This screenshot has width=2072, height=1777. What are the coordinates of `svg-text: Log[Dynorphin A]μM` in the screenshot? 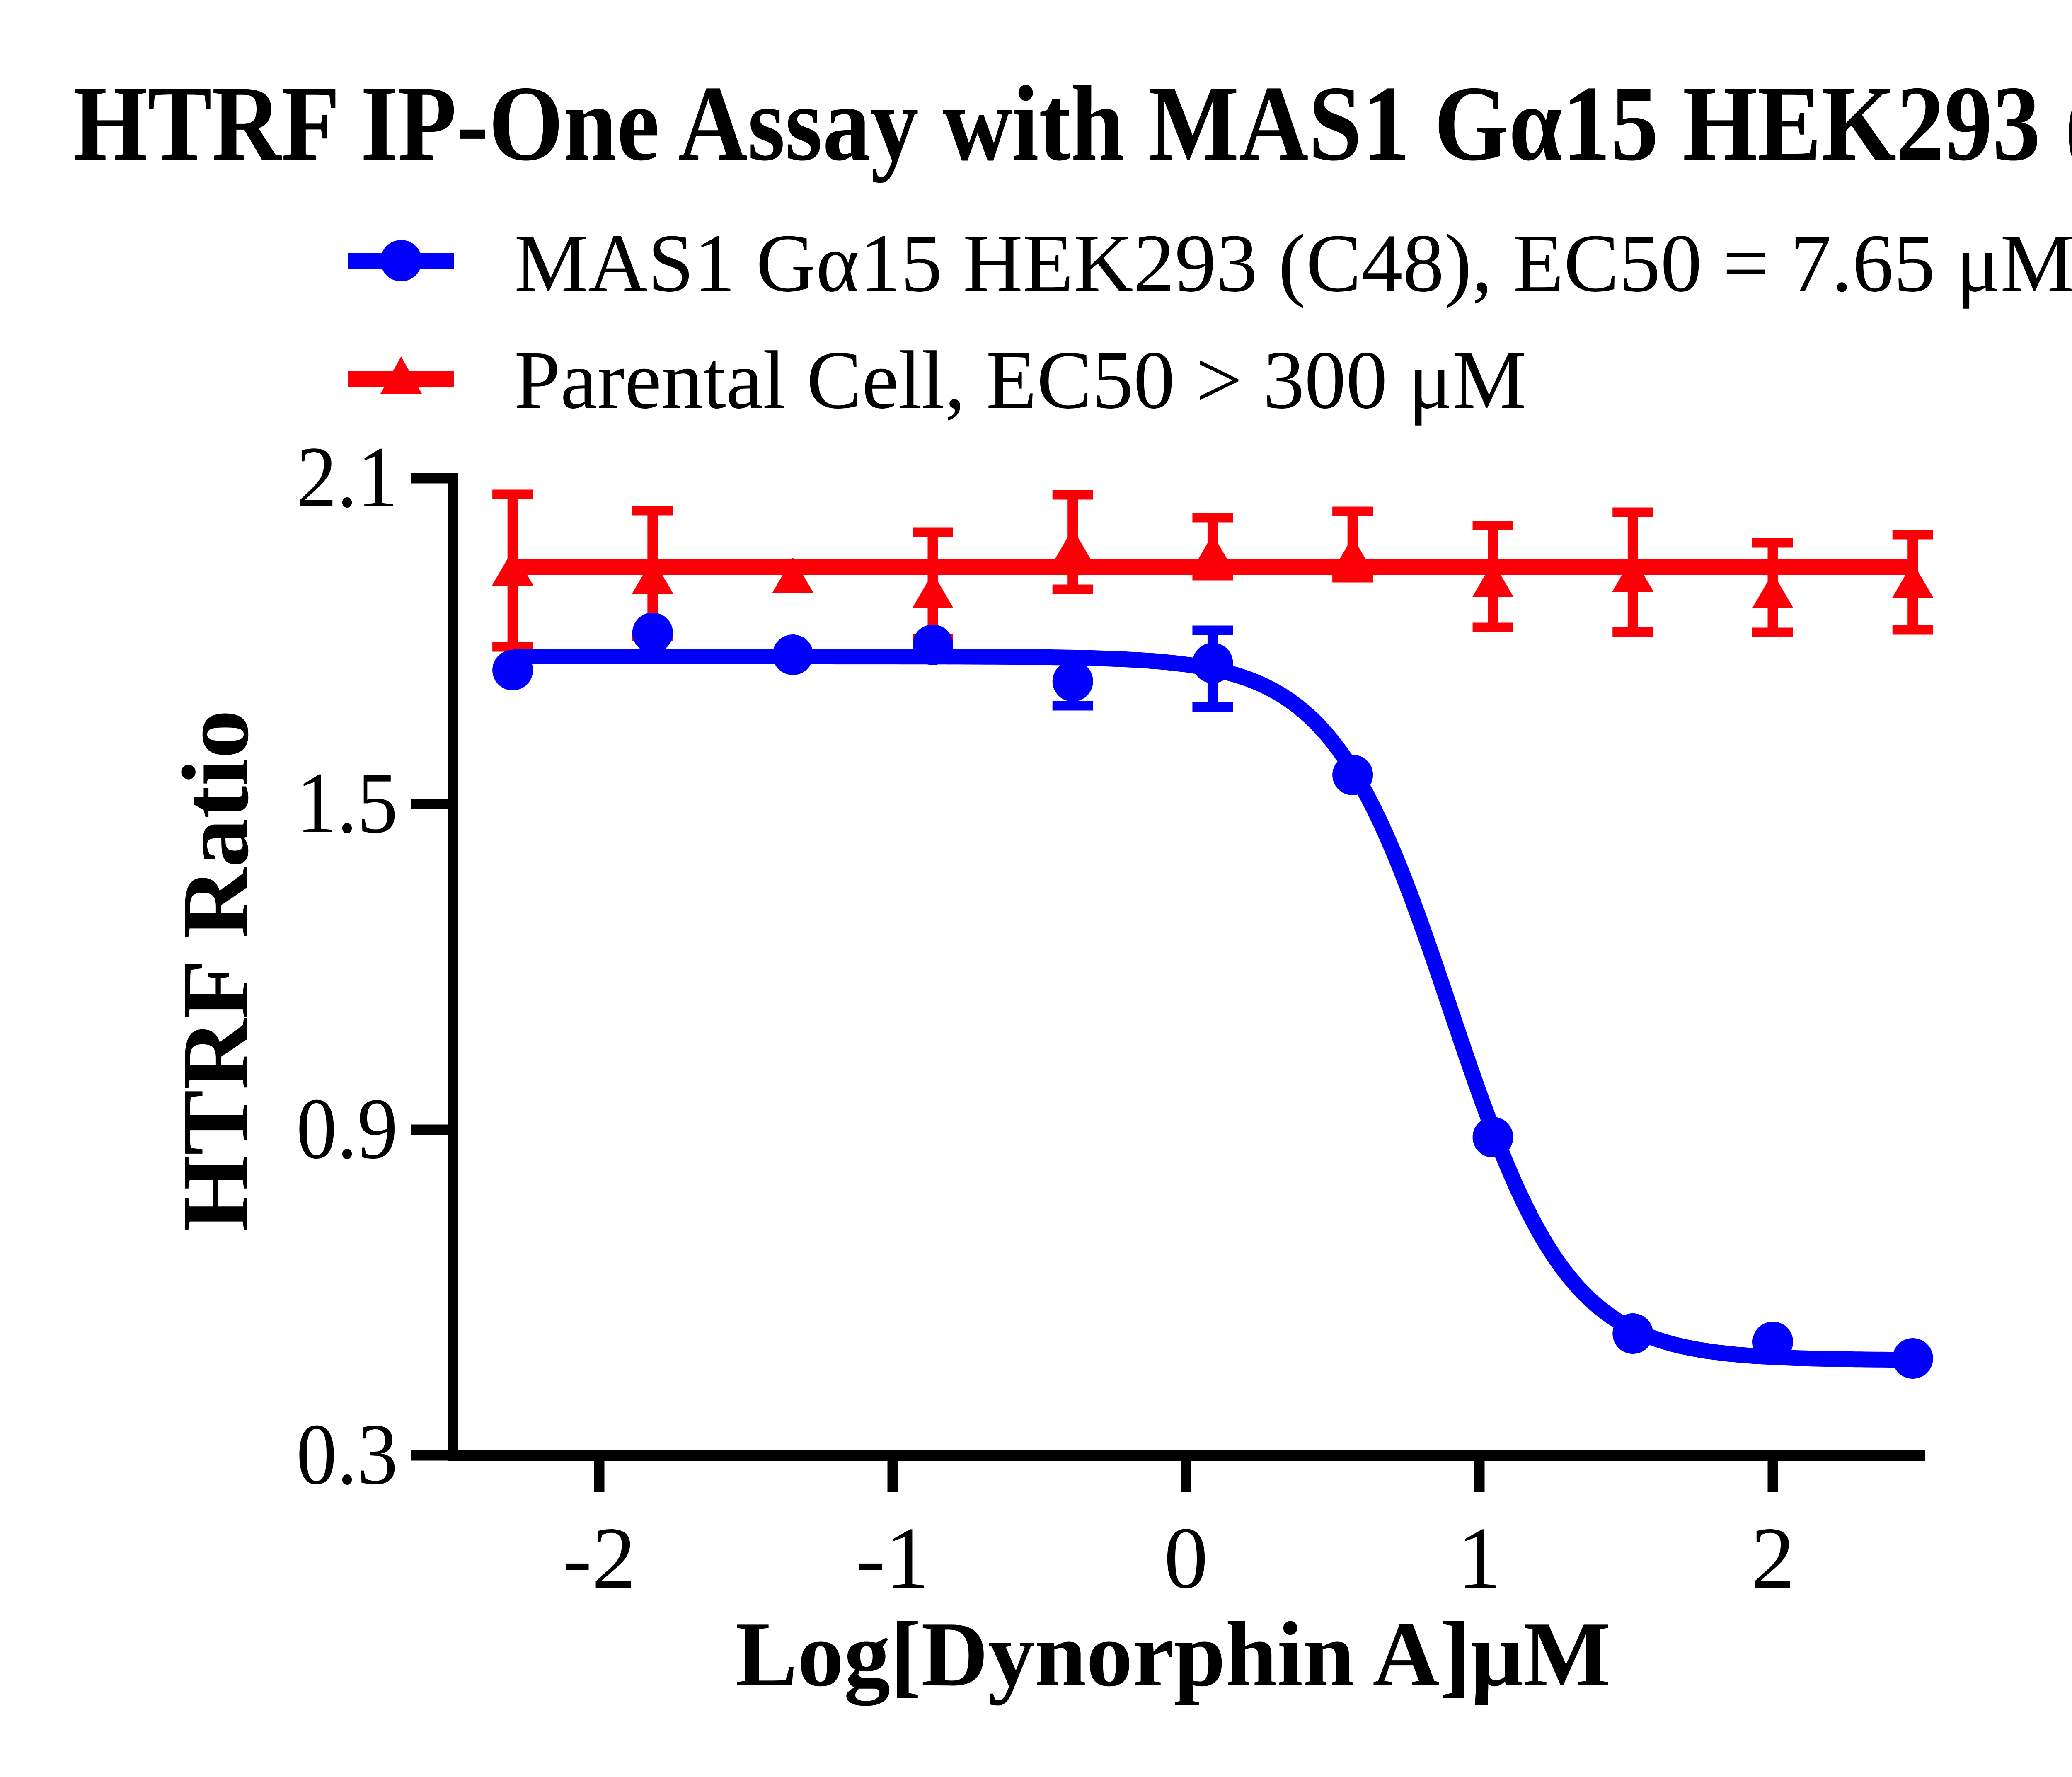 It's located at (1173, 1654).